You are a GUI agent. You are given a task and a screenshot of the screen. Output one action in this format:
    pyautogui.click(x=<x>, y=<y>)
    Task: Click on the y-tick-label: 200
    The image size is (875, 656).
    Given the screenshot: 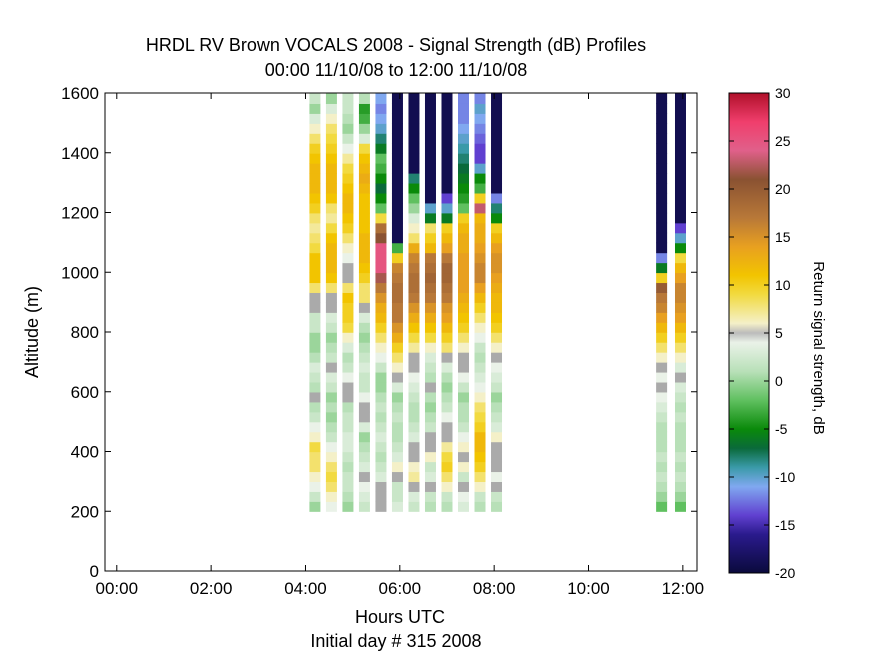 What is the action you would take?
    pyautogui.click(x=85, y=511)
    